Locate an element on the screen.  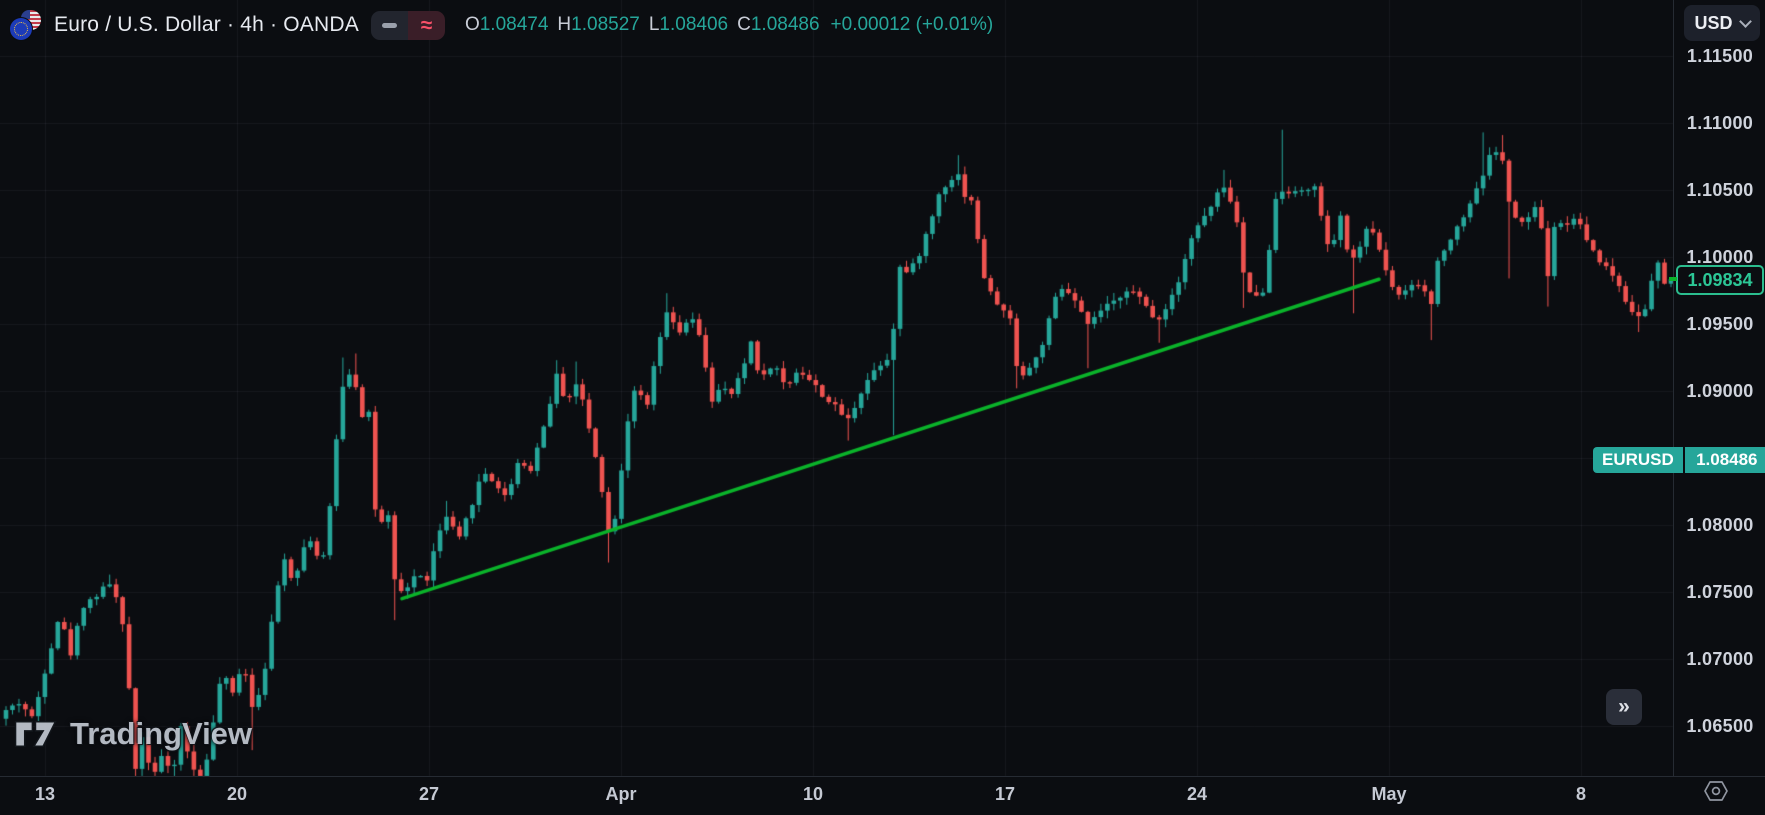
last-price-value: 1.08486 is located at coordinates (1723, 459).